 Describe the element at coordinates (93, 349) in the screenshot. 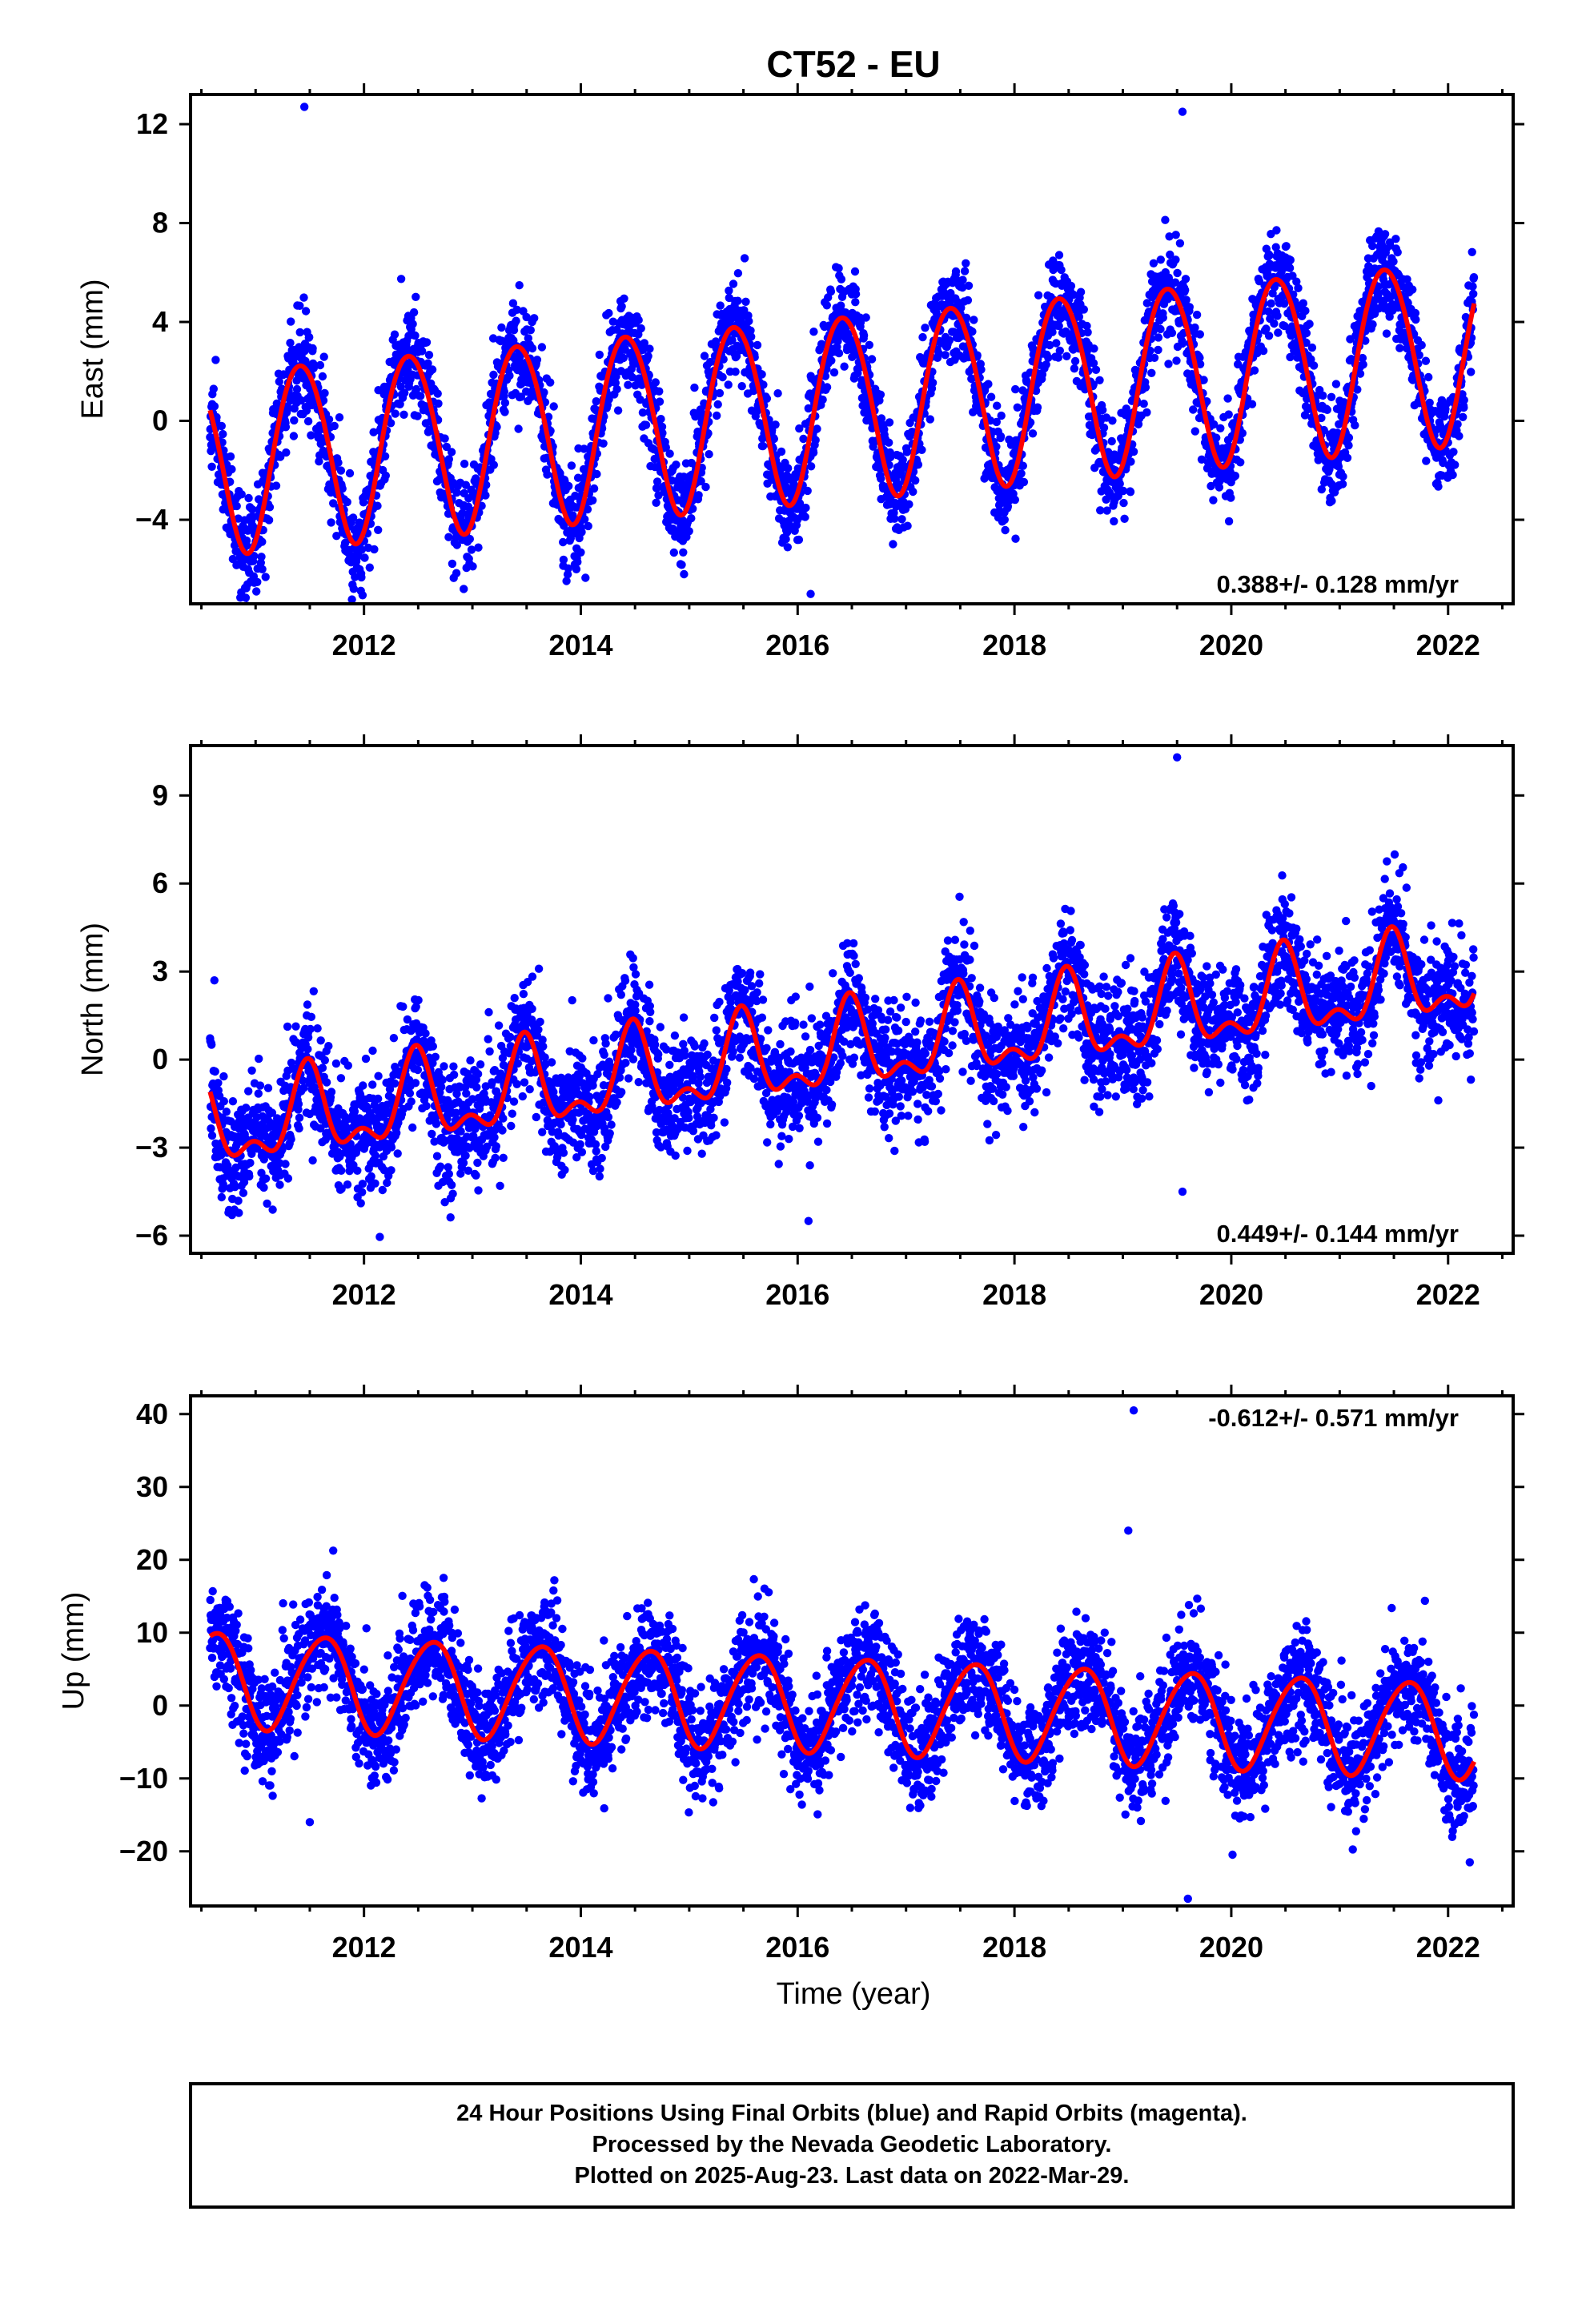

I see `east-y-axis-label: East (mm)` at that location.